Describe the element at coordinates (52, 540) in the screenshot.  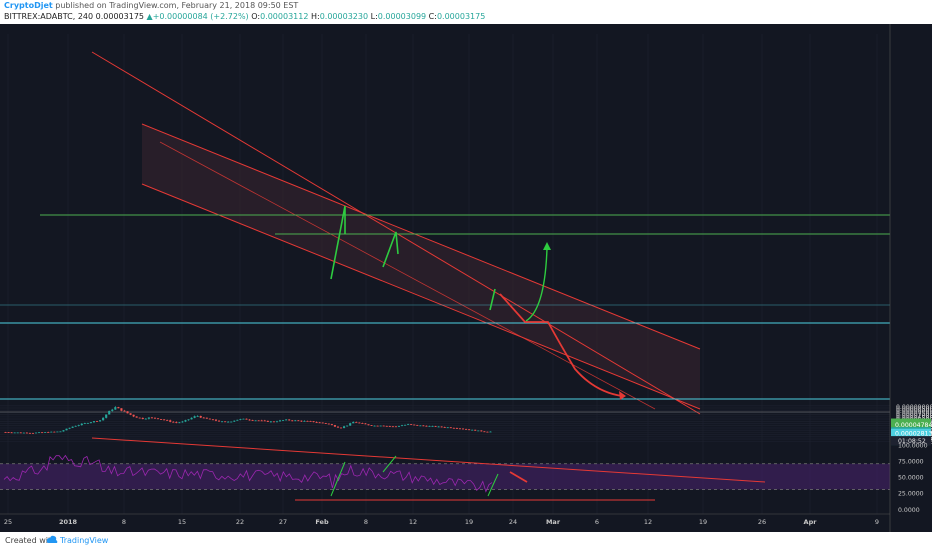
I see `tradingview-cloud-icon` at that location.